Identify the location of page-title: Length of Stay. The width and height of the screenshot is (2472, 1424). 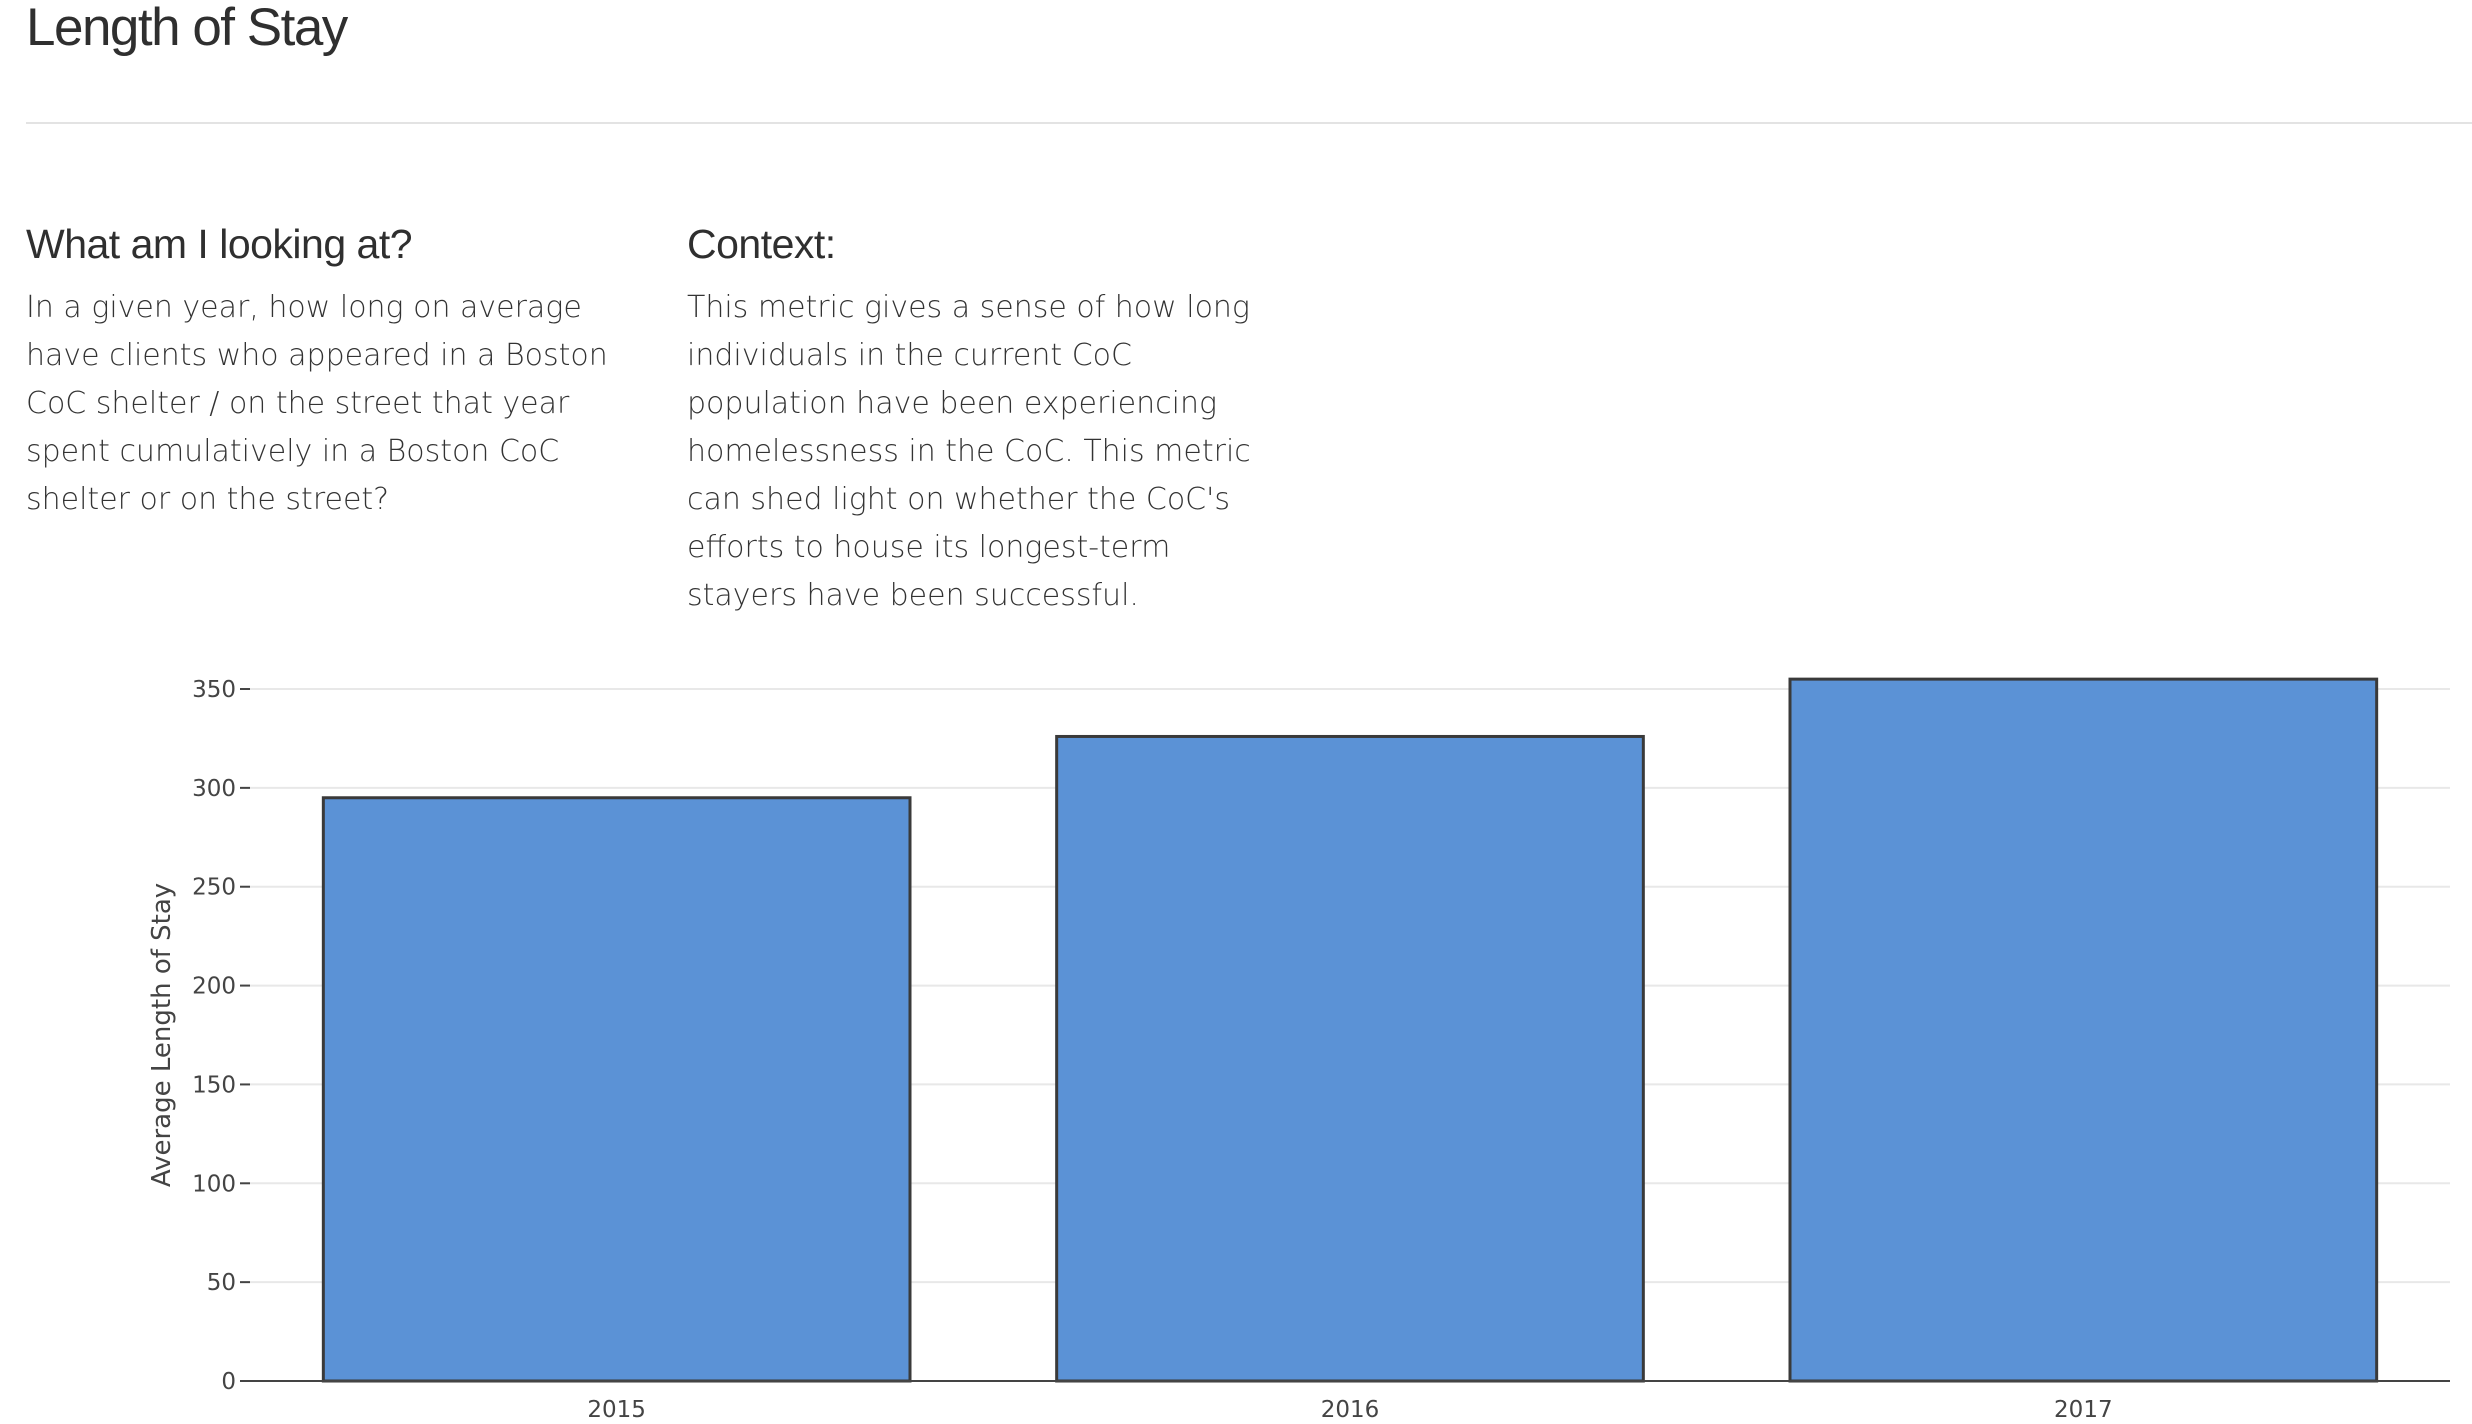
(187, 28).